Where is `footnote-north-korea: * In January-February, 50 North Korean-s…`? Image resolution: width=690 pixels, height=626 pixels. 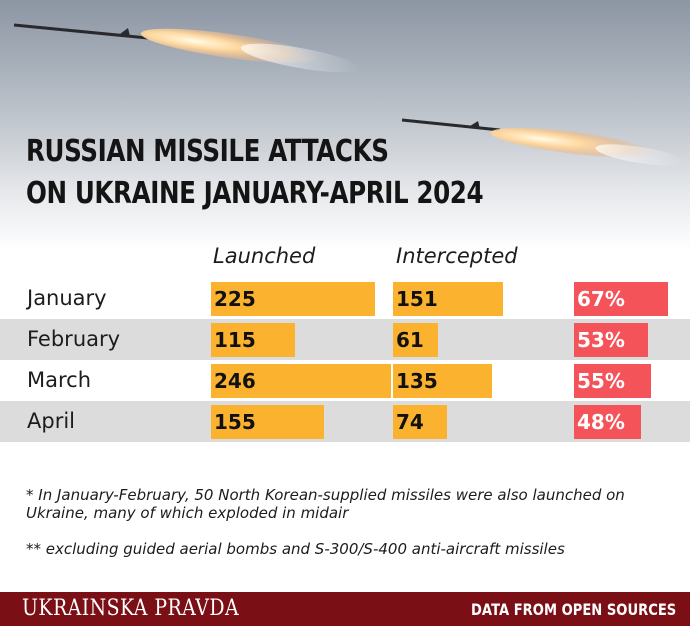
footnote-north-korea: * In January-February, 50 North Korean-s… is located at coordinates (325, 504).